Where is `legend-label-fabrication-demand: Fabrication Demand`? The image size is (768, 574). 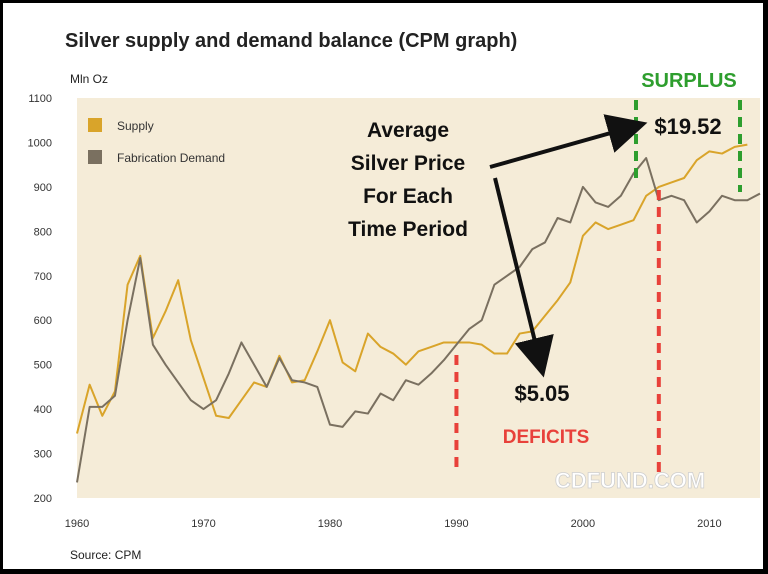
legend-label-fabrication-demand: Fabrication Demand is located at coordinates (171, 158).